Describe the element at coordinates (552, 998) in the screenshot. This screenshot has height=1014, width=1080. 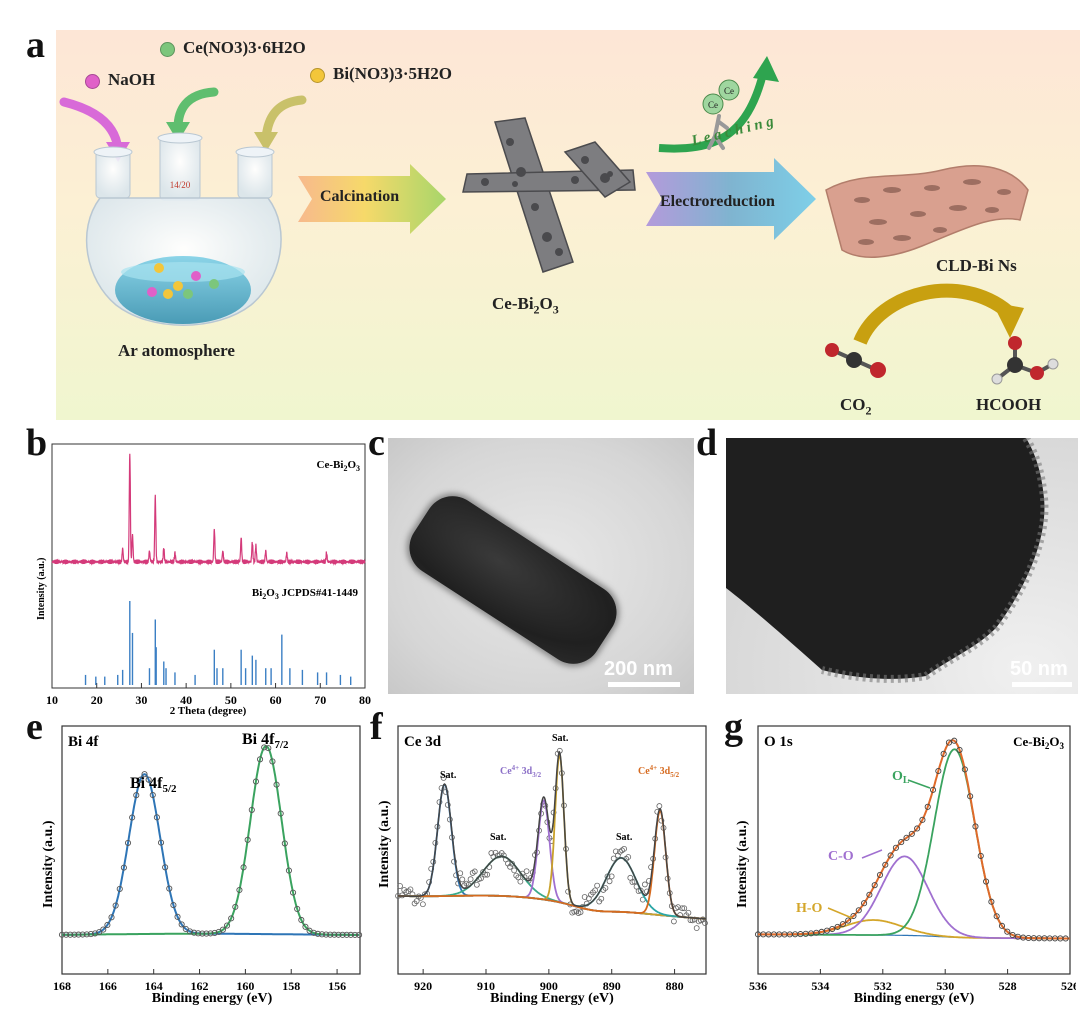
I see `ce3d-xlabel: Binding Energy (eV)` at that location.